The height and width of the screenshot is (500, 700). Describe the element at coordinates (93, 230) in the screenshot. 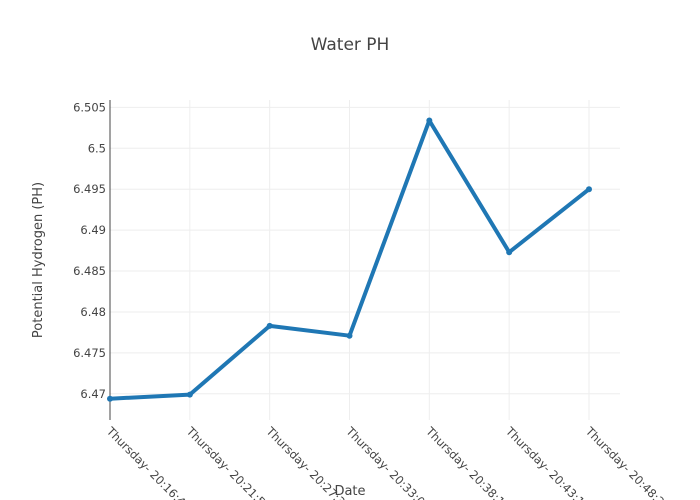

I see `y-tick-label: 6.49` at that location.